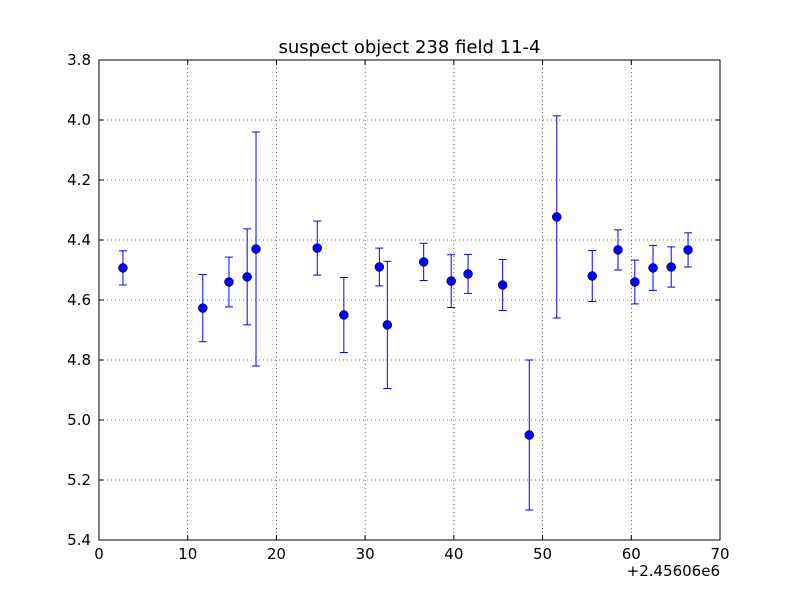 The height and width of the screenshot is (600, 800). What do you see at coordinates (631, 554) in the screenshot?
I see `x-tick-label: 60` at bounding box center [631, 554].